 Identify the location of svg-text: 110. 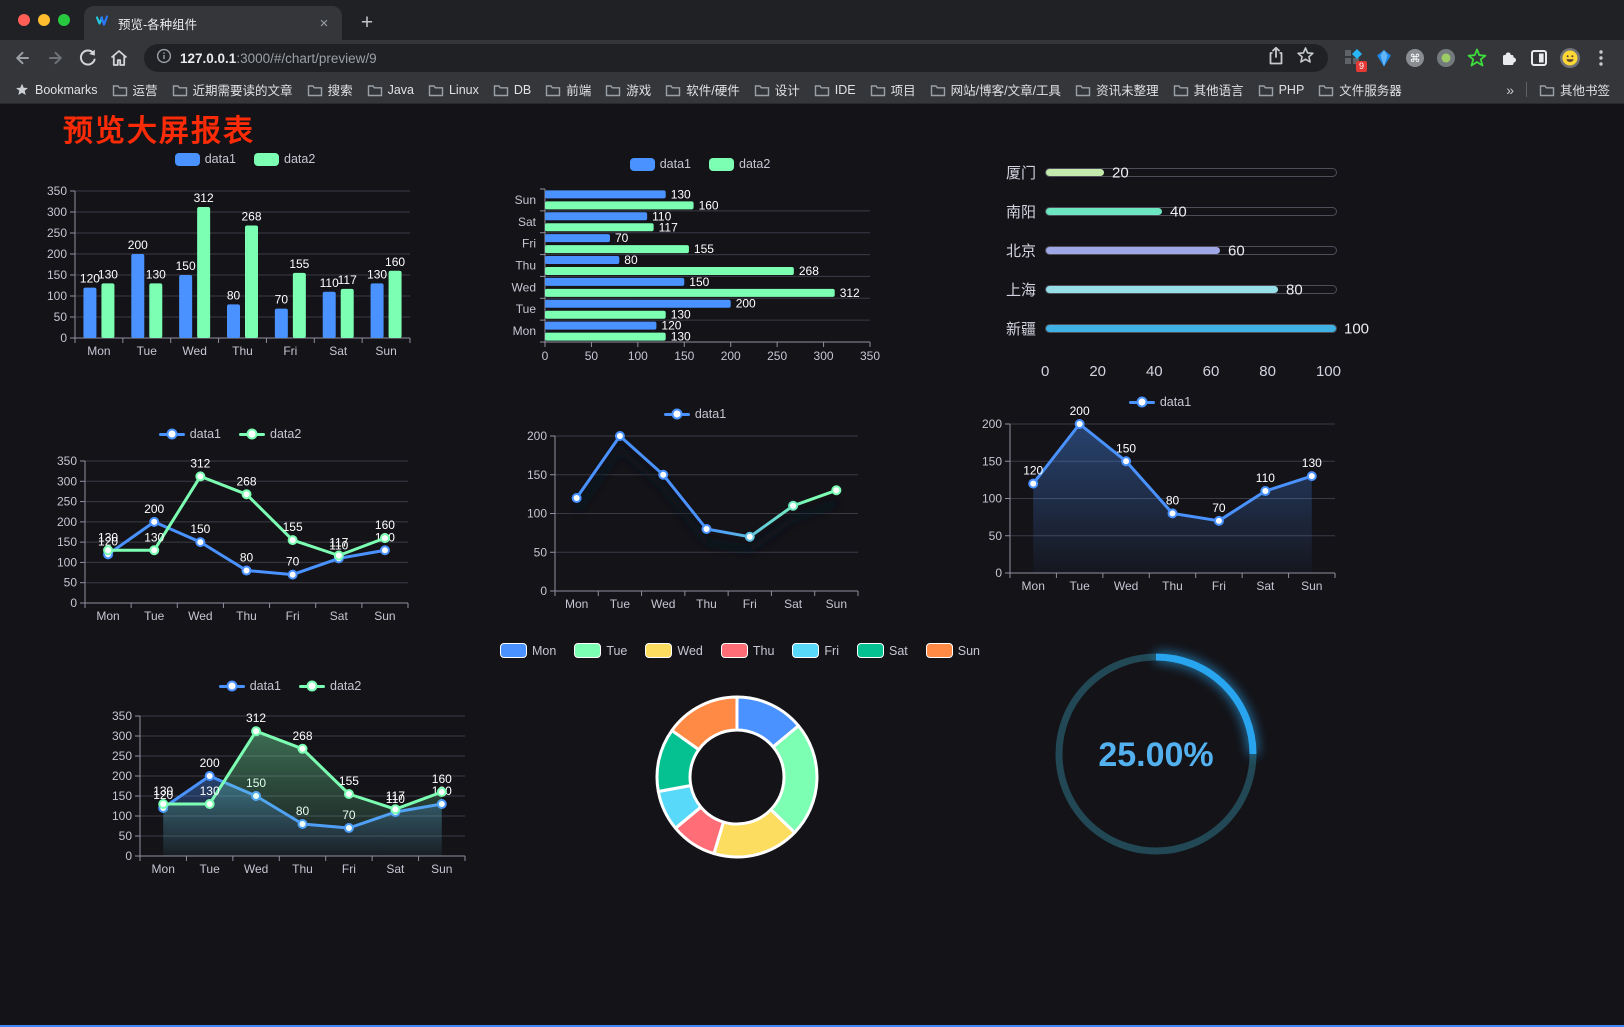
(338, 545).